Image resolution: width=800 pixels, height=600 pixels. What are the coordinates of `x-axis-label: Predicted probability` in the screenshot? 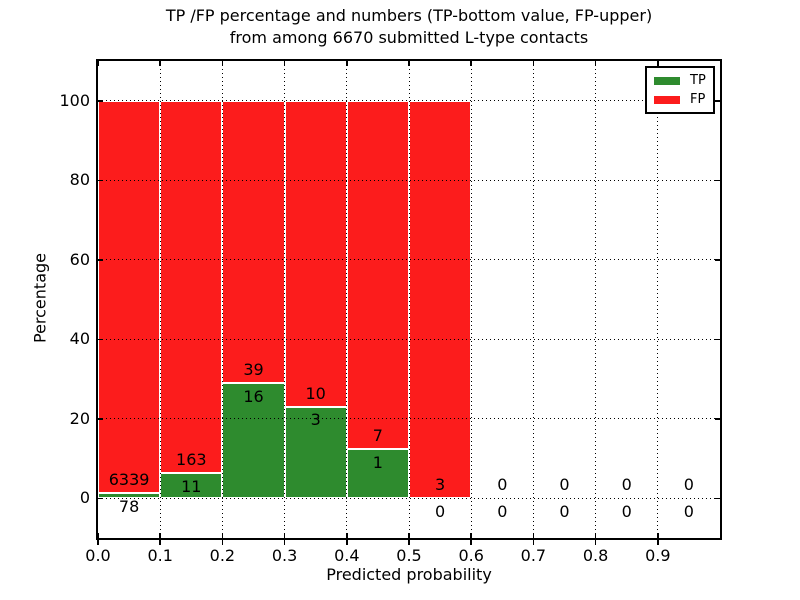 It's located at (409, 574).